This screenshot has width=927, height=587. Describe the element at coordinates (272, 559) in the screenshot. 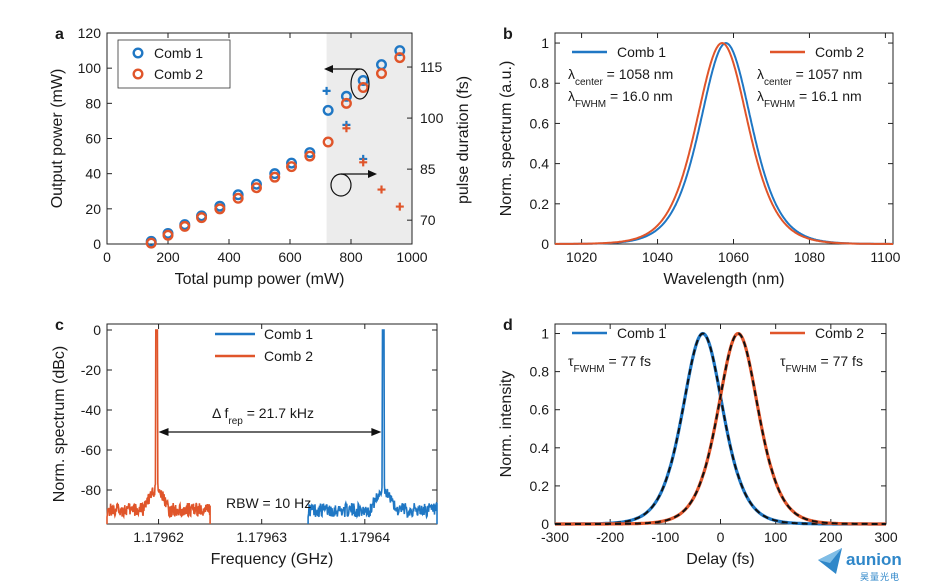

I see `x-axis-label: Frequency (GHz)` at that location.